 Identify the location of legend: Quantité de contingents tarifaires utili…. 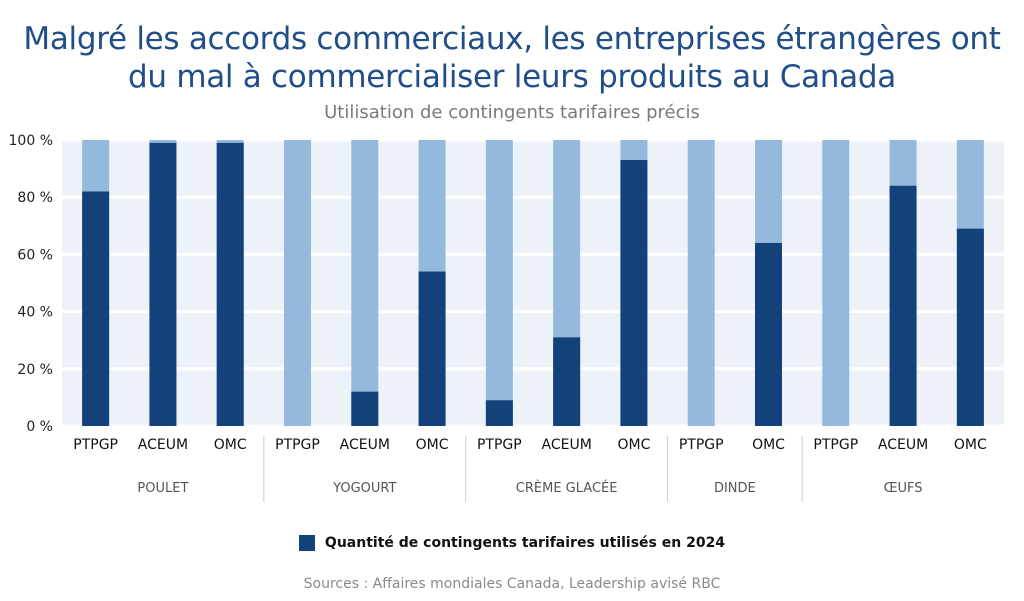
(512, 543).